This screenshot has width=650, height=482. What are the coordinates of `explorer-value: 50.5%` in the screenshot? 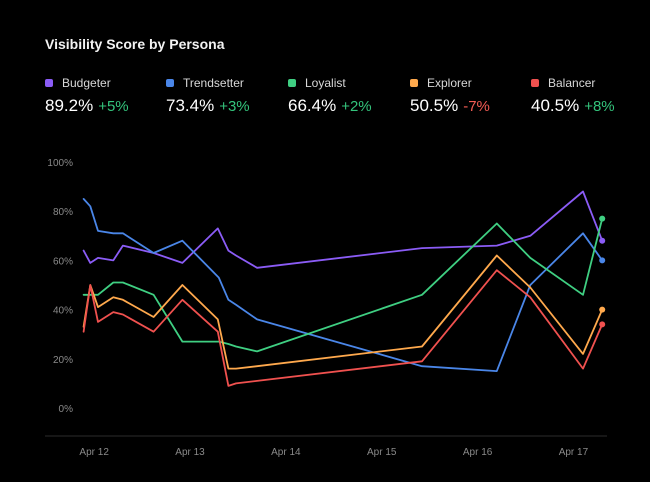 It's located at (434, 105).